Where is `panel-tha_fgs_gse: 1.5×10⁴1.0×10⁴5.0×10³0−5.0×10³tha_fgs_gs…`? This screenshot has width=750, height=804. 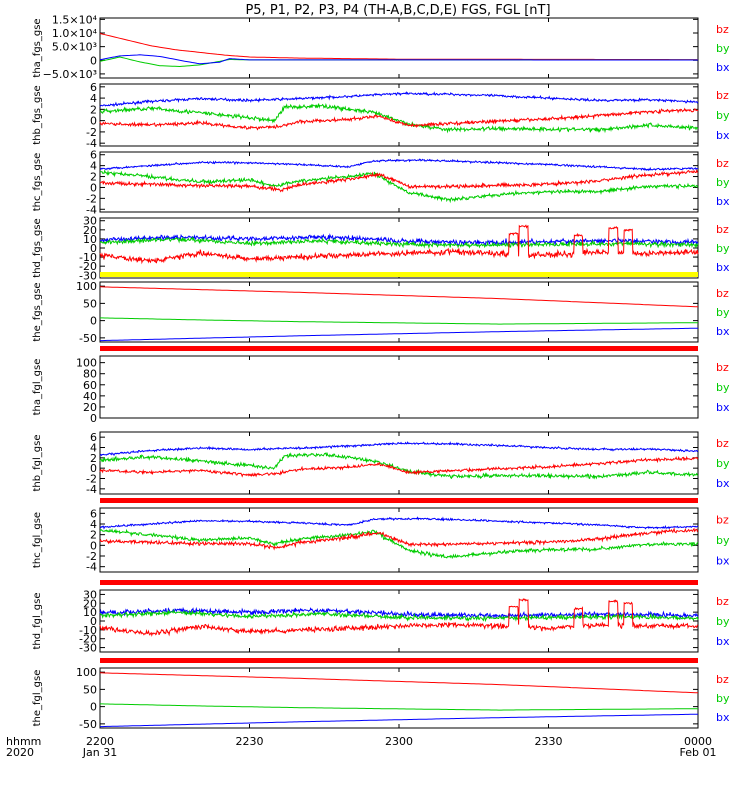
panel-tha_fgs_gse: 1.5×10⁴1.0×10⁴5.0×10³0−5.0×10³tha_fgs_gs… is located at coordinates (381, 47).